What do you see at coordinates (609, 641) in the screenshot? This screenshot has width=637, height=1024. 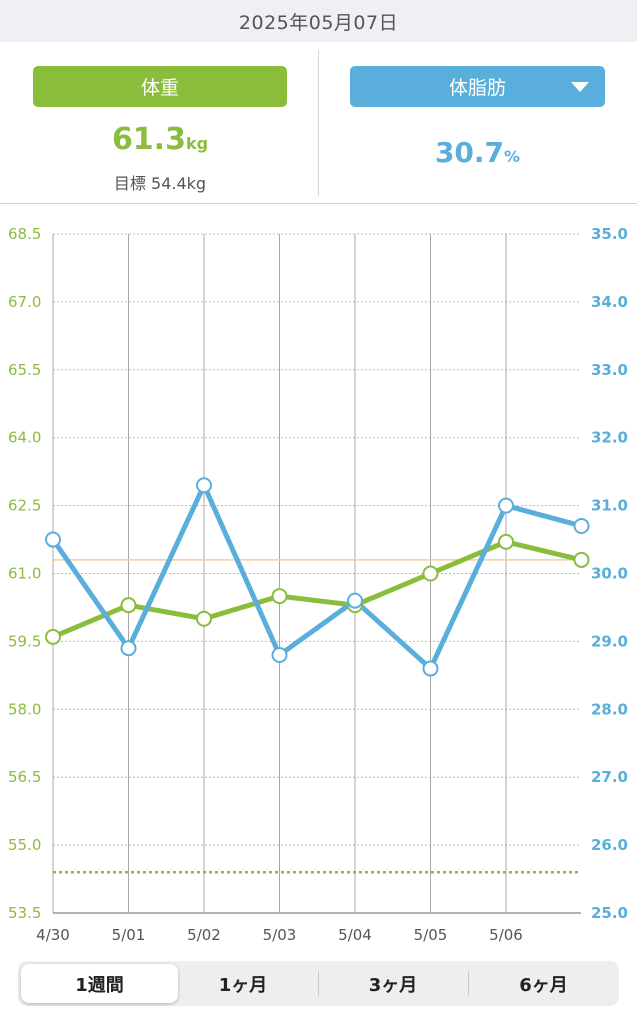 I see `y-right-tick-label: 29.0` at bounding box center [609, 641].